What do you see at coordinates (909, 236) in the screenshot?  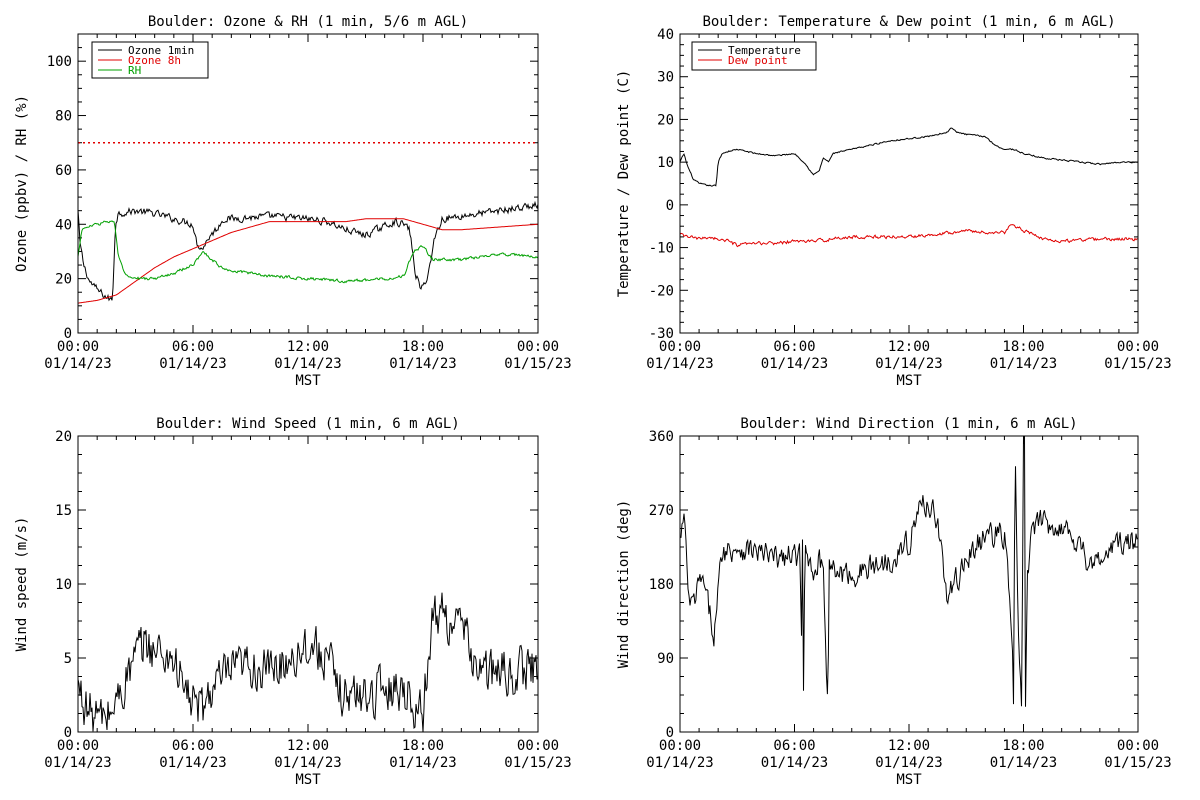 I see `series-line-dew-point` at bounding box center [909, 236].